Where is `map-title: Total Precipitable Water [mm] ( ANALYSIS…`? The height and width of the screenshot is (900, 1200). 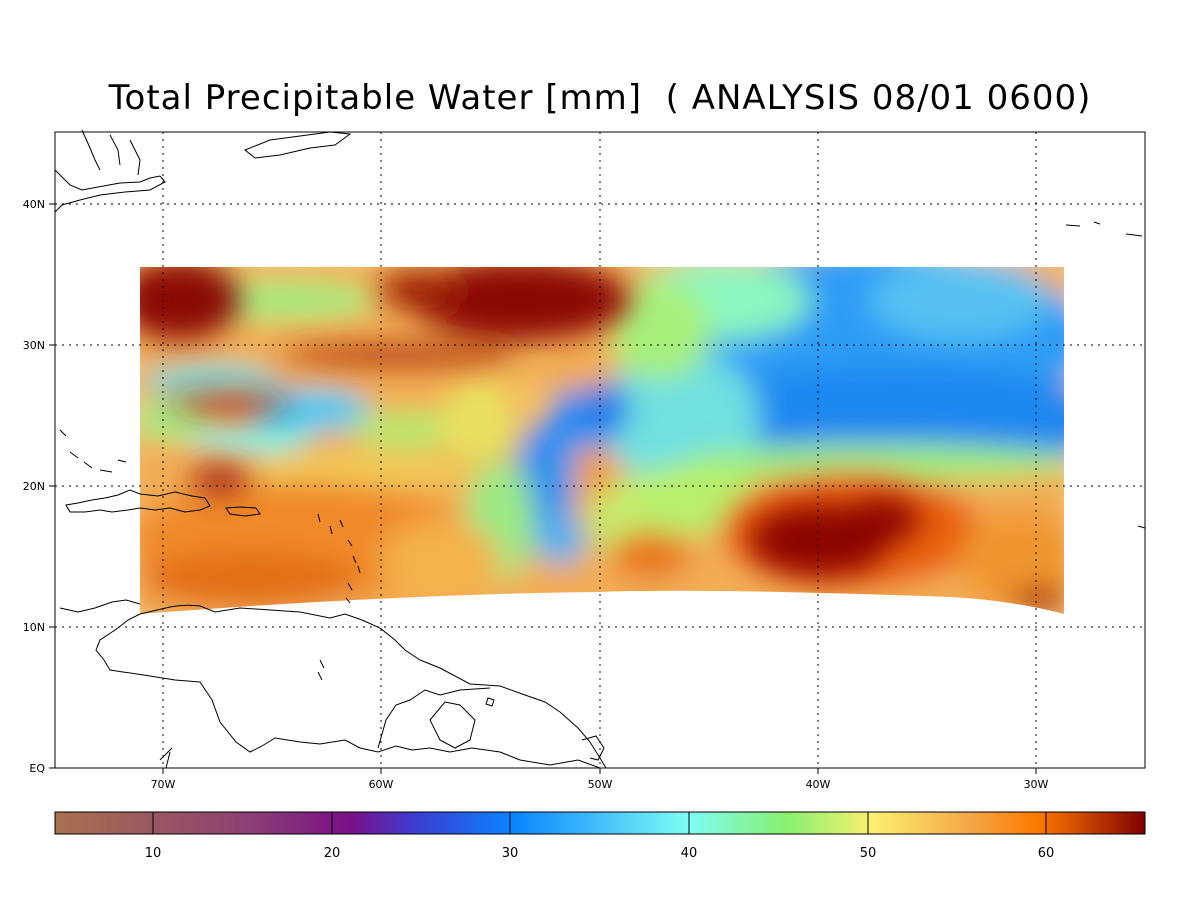 map-title: Total Precipitable Water [mm] ( ANALYSIS… is located at coordinates (600, 98).